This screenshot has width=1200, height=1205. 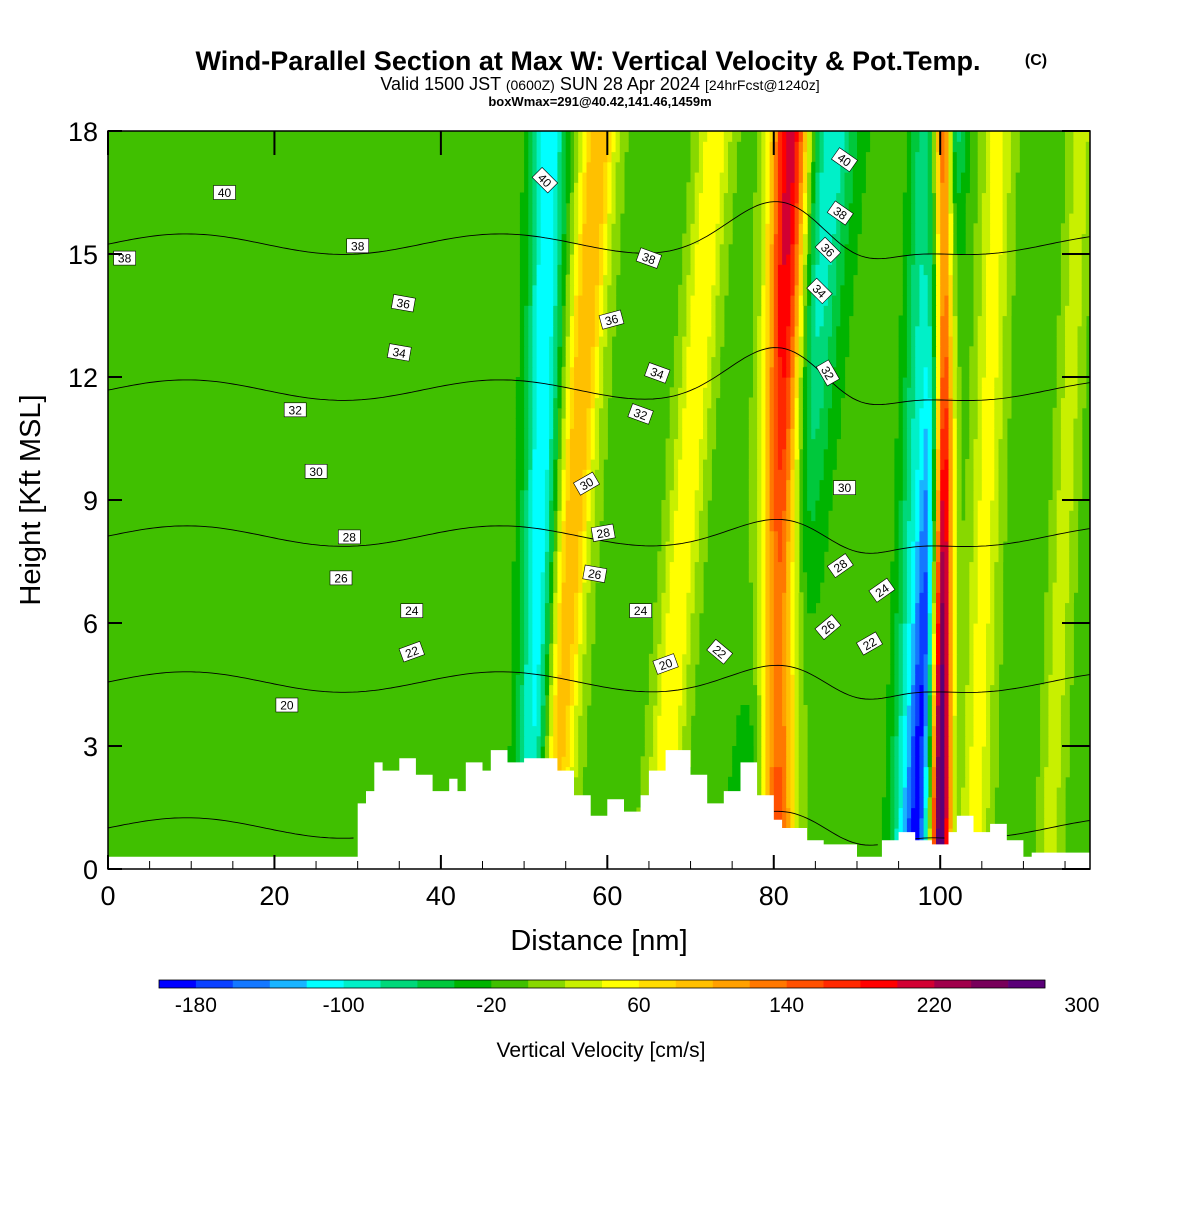 What do you see at coordinates (828, 627) in the screenshot?
I see `theta-label-box` at bounding box center [828, 627].